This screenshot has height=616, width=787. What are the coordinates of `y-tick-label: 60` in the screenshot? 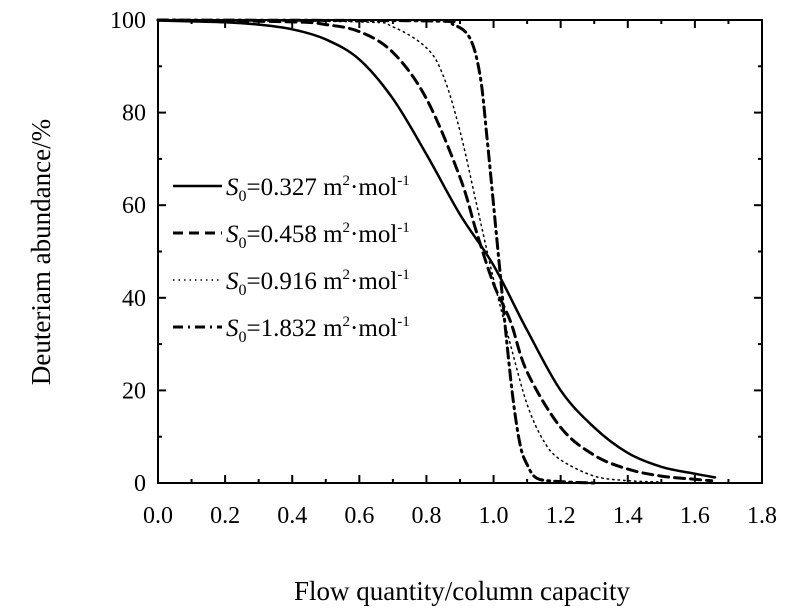 It's located at (134, 206).